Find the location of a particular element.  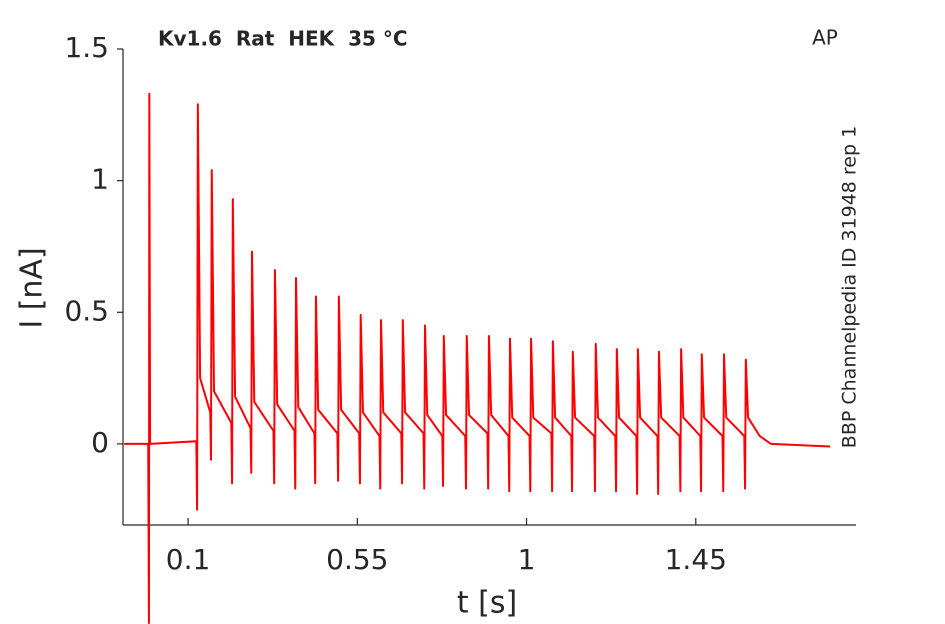

source-label: BBP Channelpedia ID 31948 rep 1 is located at coordinates (850, 287).